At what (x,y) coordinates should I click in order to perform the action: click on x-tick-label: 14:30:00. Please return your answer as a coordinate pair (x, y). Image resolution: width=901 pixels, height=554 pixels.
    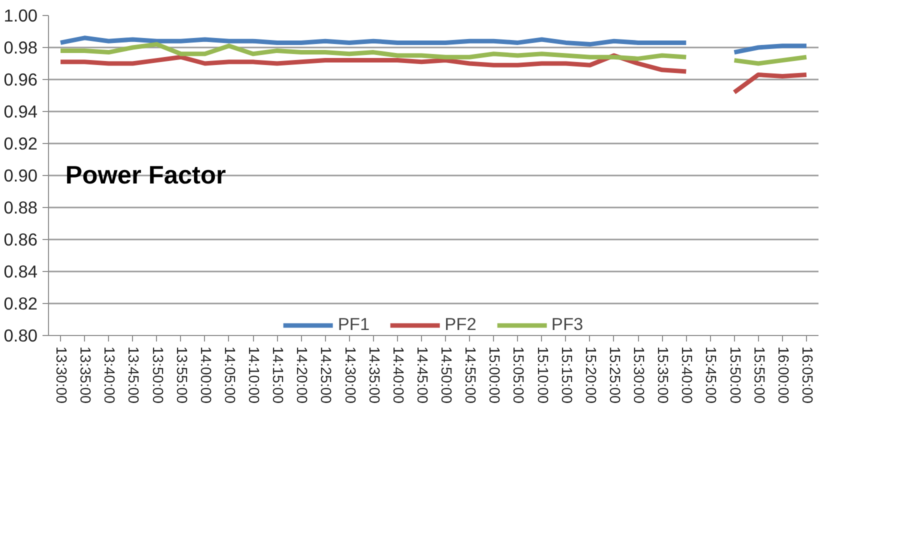
    Looking at the image, I should click on (349, 375).